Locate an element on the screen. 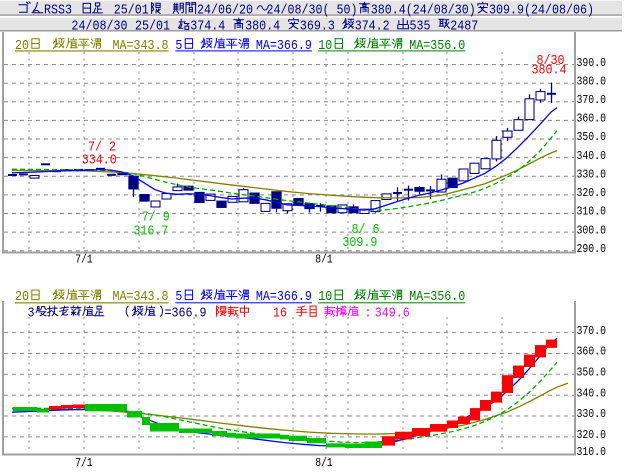  svg-text: 290.0 is located at coordinates (592, 249).